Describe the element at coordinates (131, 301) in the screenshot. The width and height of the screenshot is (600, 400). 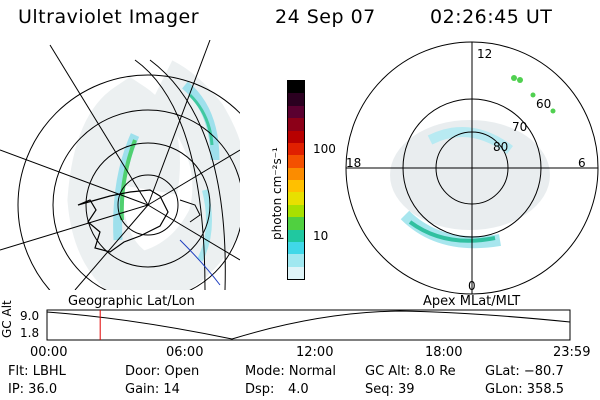
I see `geographic-caption: Geographic Lat/Lon` at that location.